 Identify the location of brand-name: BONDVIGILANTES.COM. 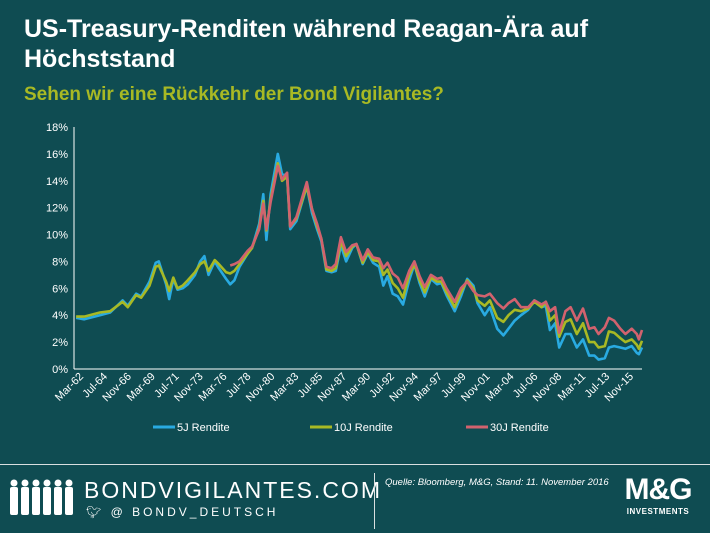
(233, 490).